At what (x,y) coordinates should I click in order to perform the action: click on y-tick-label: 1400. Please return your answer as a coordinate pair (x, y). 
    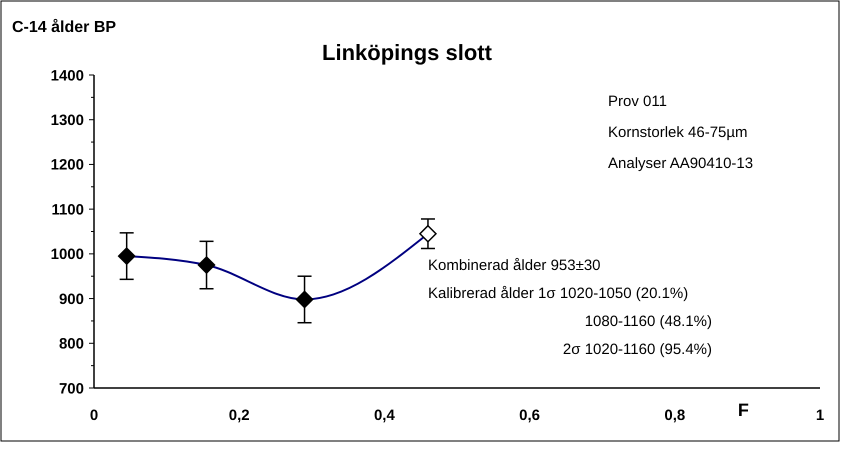
    Looking at the image, I should click on (67, 75).